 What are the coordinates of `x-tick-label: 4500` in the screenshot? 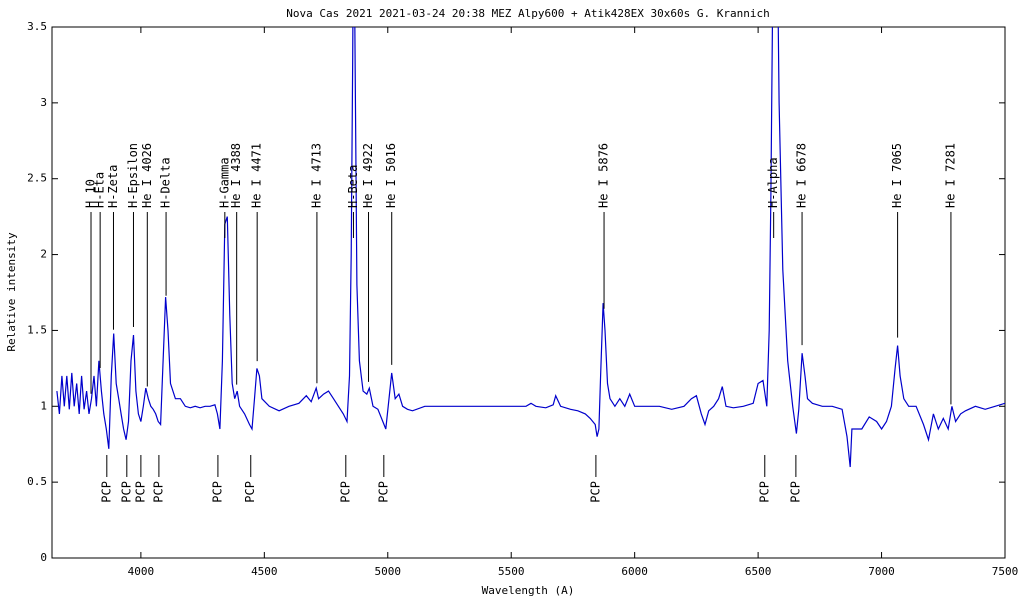 It's located at (264, 571).